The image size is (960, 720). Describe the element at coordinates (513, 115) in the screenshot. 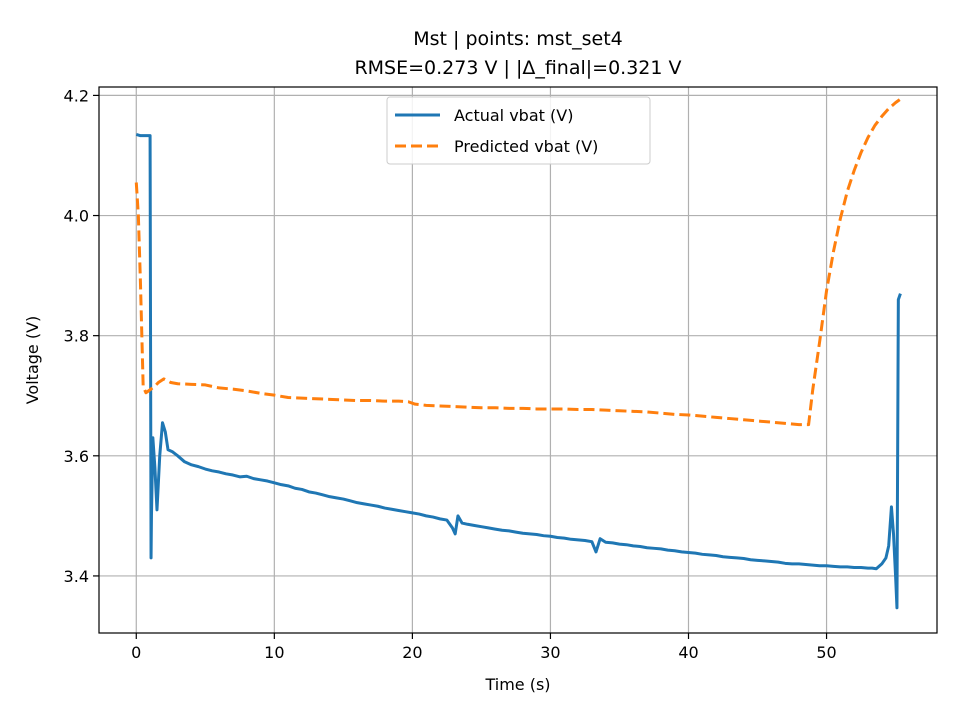

I see `legend-label-actual: Actual vbat (V)` at that location.